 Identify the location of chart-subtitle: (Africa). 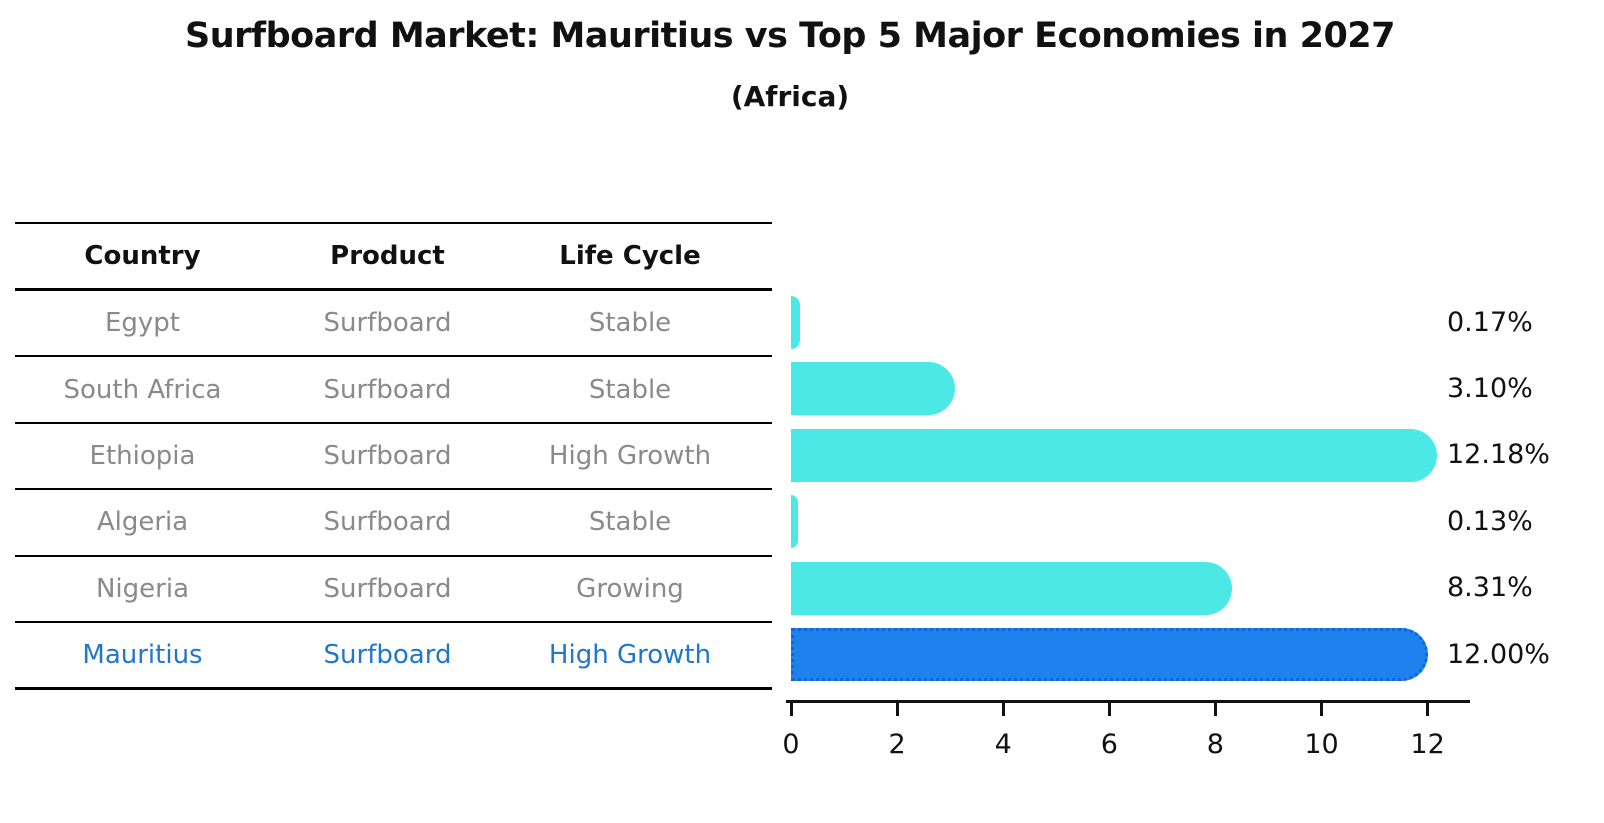
(790, 96).